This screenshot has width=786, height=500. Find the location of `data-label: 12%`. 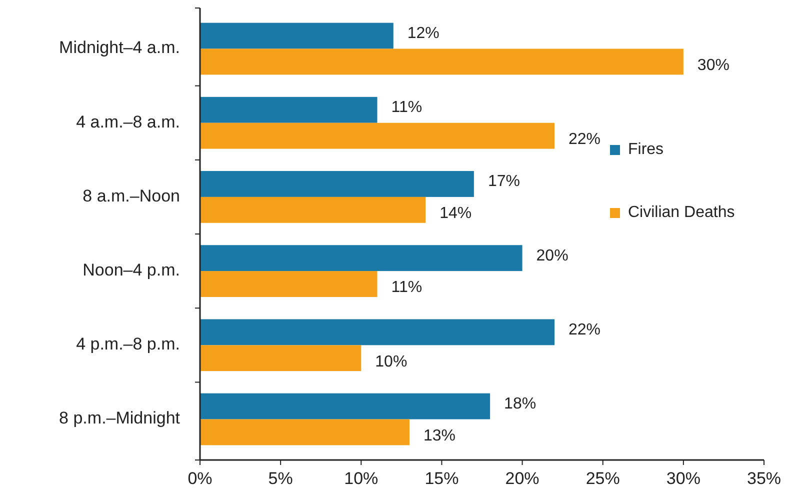

data-label: 12% is located at coordinates (423, 33).